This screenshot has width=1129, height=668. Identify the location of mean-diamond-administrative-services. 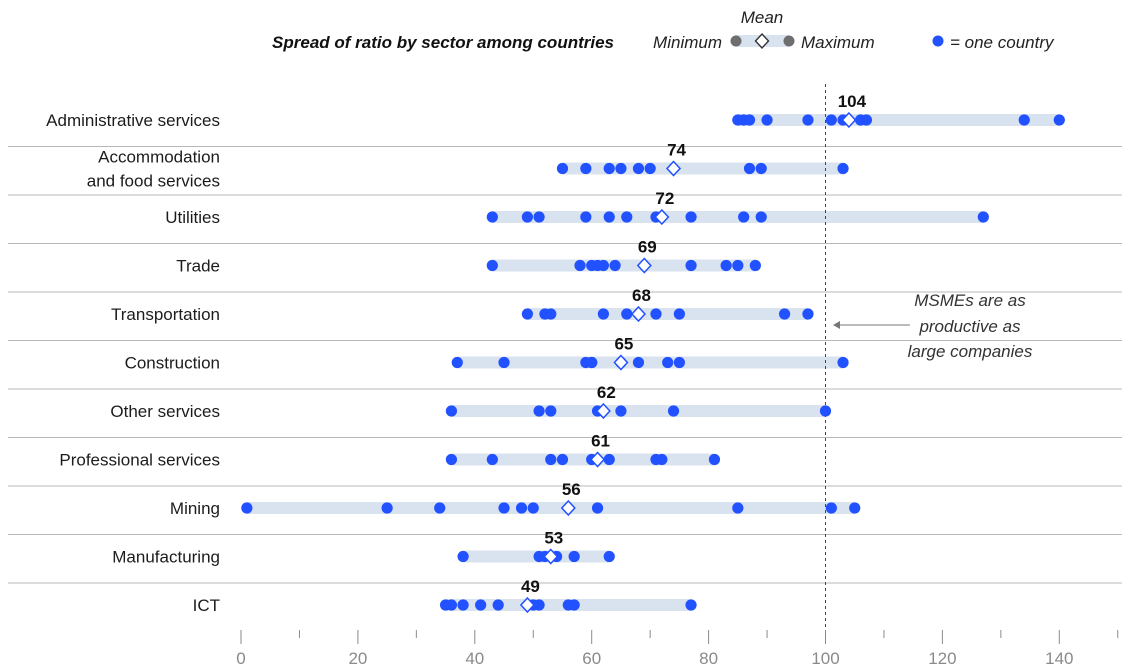
(849, 120).